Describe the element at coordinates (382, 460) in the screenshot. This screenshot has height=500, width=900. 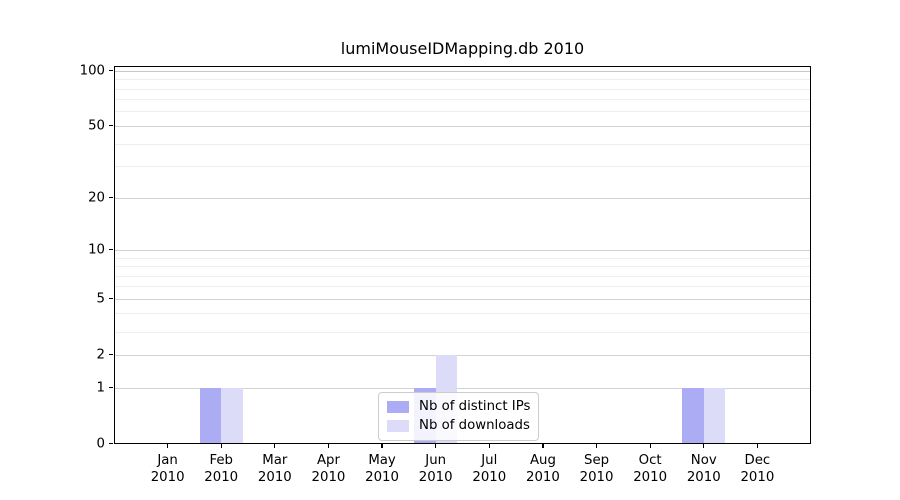
I see `x-axis-label-month: May` at that location.